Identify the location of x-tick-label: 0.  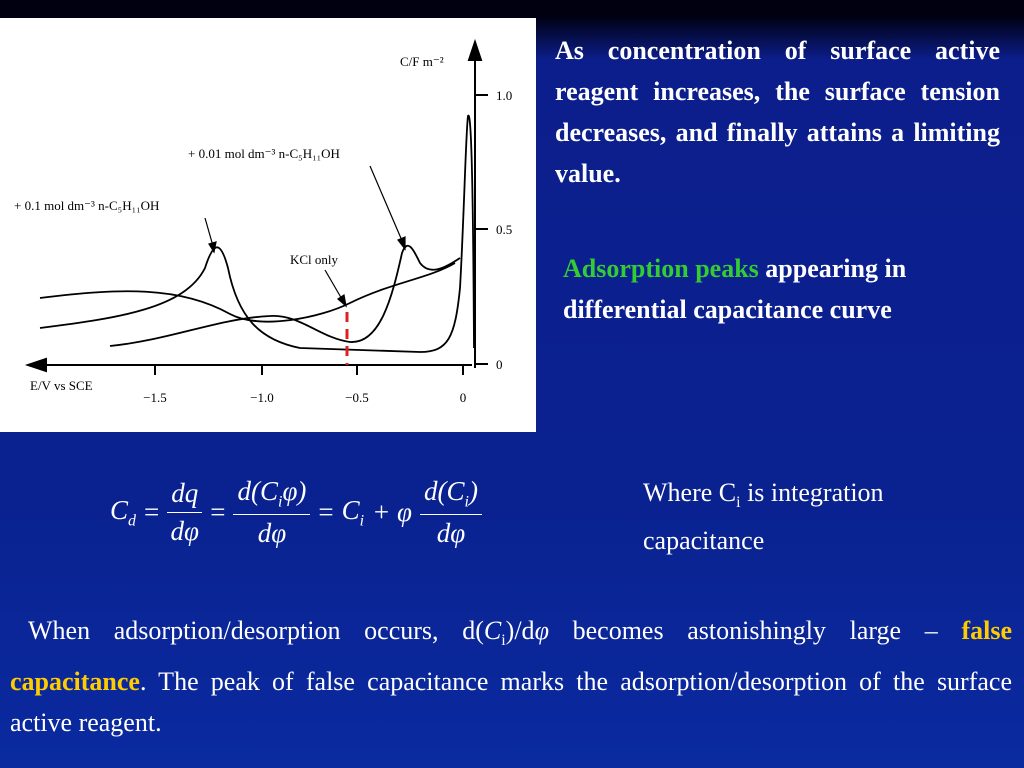
(463, 397).